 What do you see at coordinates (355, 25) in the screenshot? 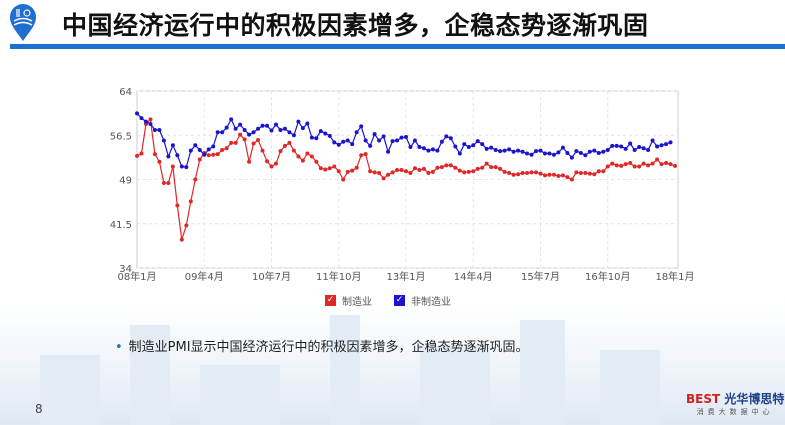
I see `page-title: 中国经济运行中的积极因素增多，企稳态势逐渐巩固` at bounding box center [355, 25].